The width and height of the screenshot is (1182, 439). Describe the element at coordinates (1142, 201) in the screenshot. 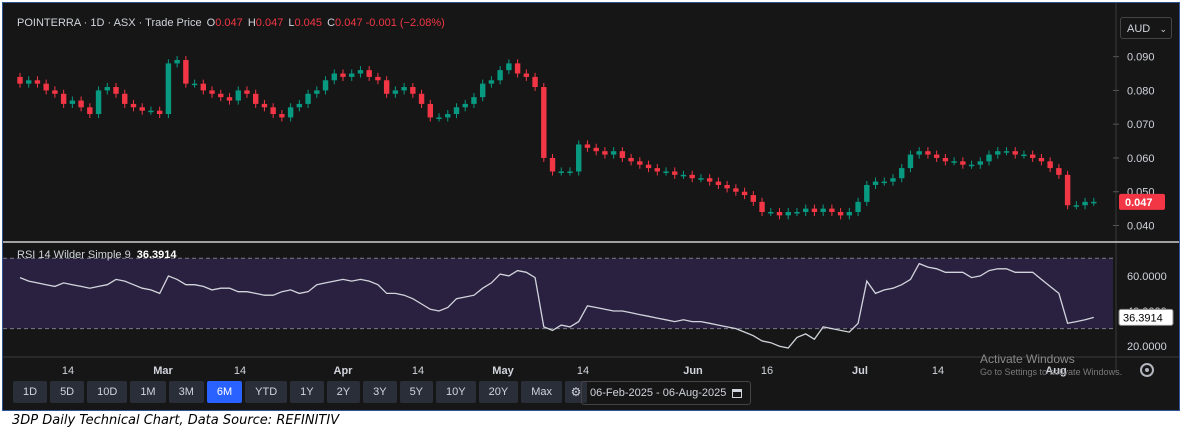

I see `last-price-badge` at that location.